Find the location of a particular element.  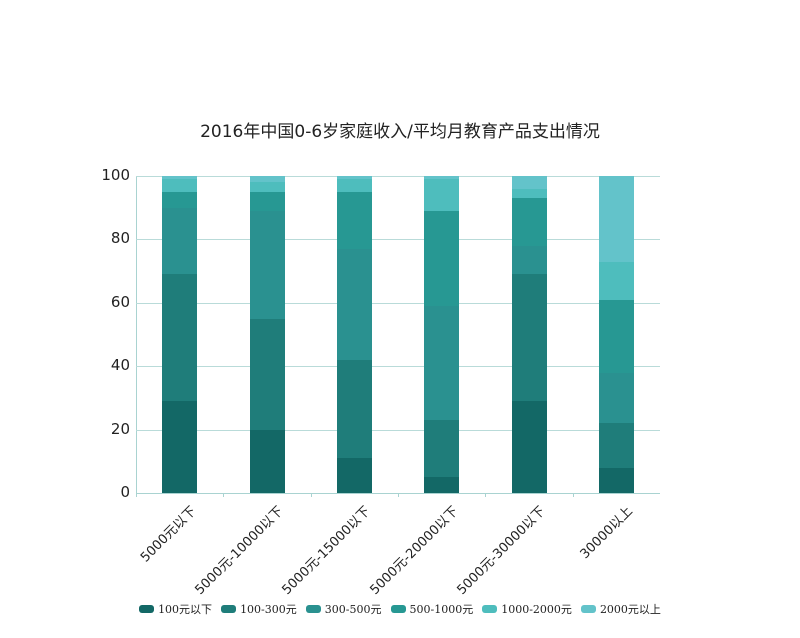

legend-label: 100元以下 is located at coordinates (185, 609).